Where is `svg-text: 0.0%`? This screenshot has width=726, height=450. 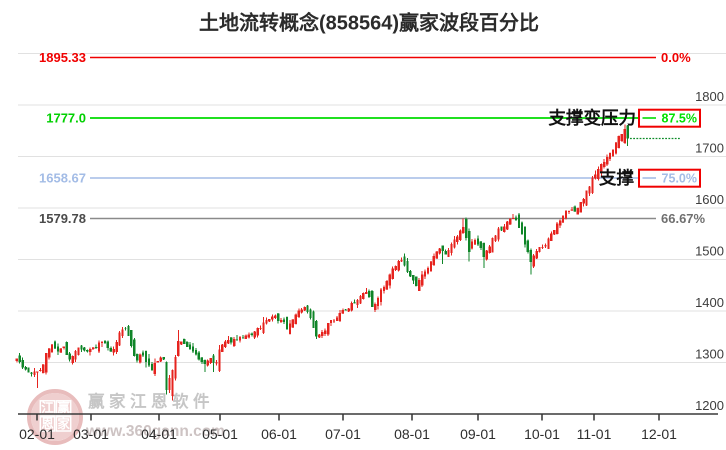 svg-text: 0.0% is located at coordinates (676, 57).